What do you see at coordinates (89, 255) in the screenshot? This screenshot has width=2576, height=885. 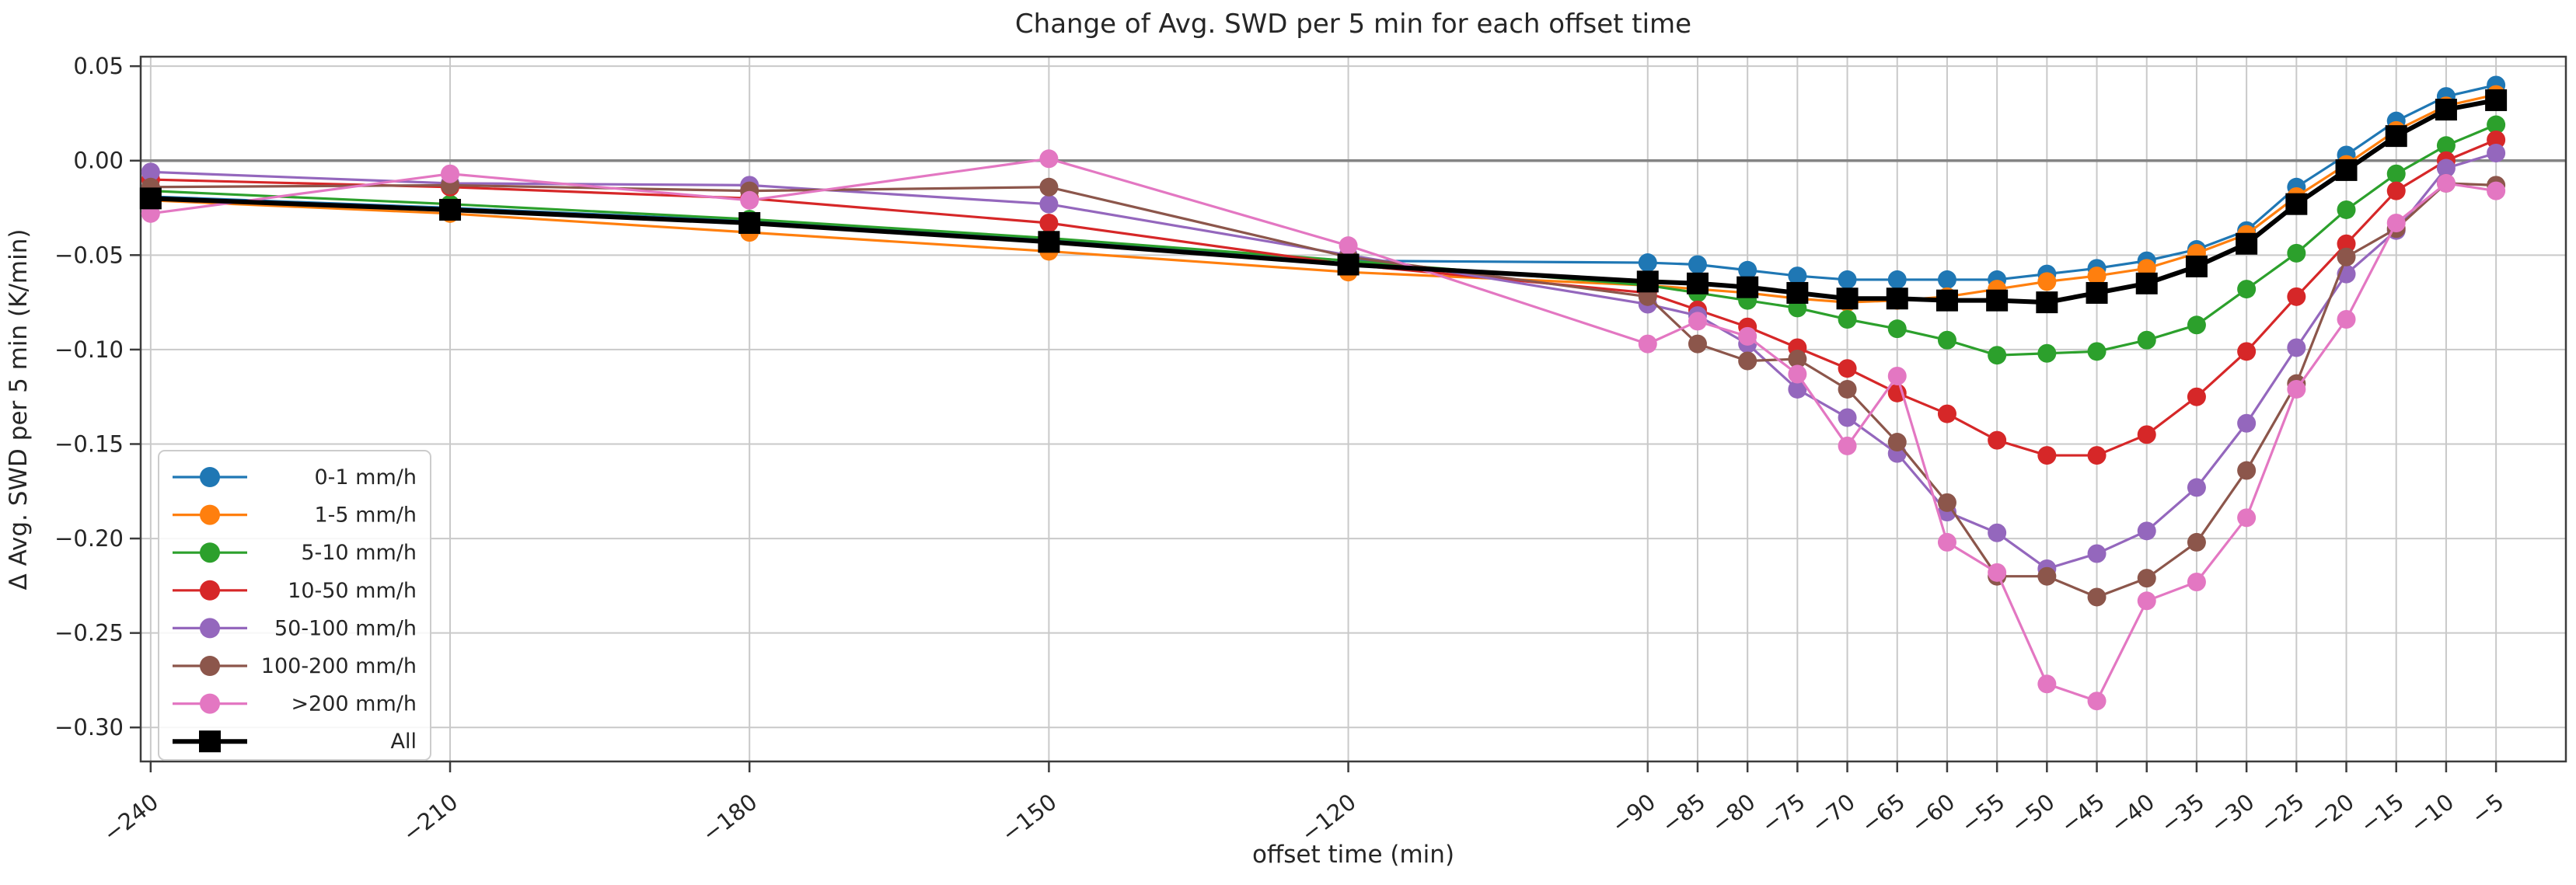 I see `y-tick-label: −0.05` at bounding box center [89, 255].